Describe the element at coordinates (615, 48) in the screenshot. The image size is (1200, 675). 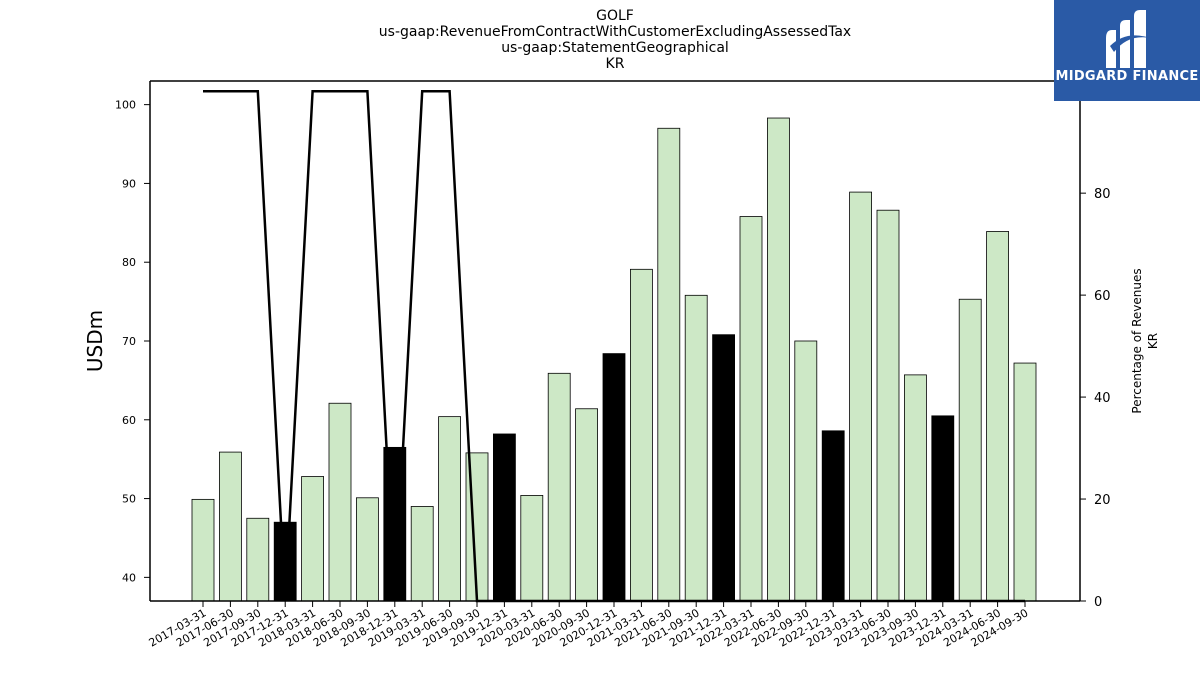
I see `title-line-3: us-gaap:StatementGeographical` at that location.